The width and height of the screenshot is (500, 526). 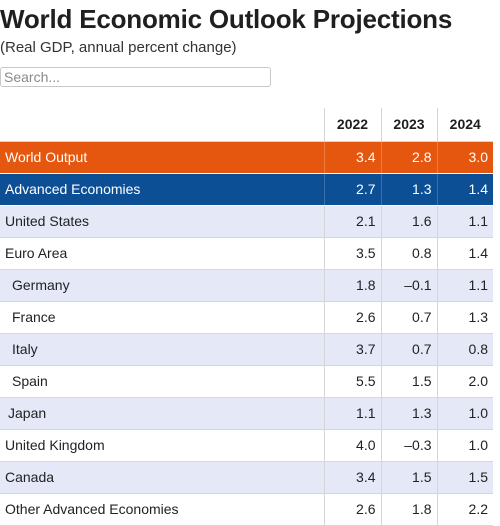 What do you see at coordinates (162, 349) in the screenshot?
I see `row-label: Italy` at bounding box center [162, 349].